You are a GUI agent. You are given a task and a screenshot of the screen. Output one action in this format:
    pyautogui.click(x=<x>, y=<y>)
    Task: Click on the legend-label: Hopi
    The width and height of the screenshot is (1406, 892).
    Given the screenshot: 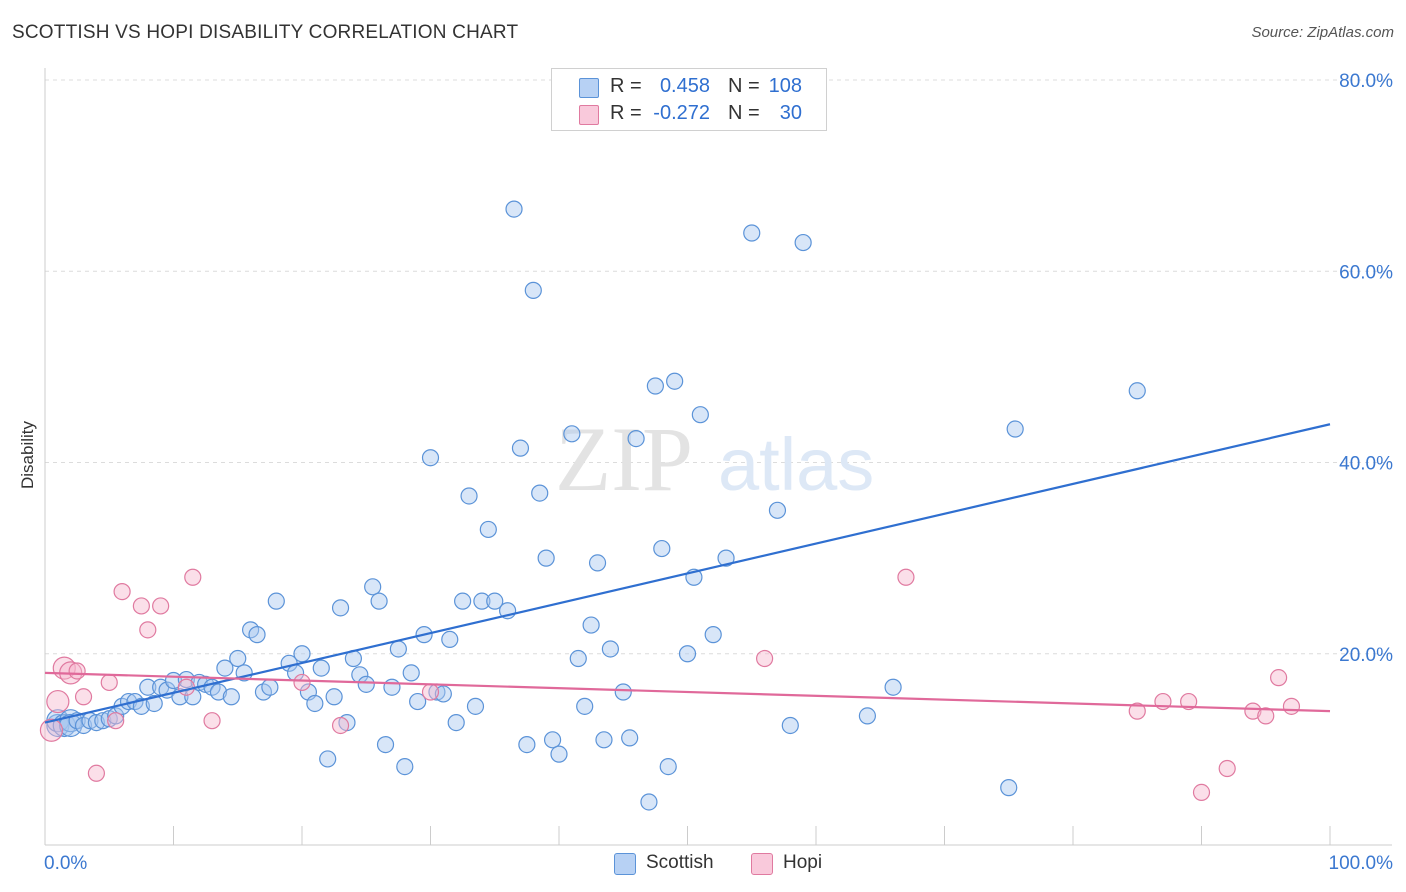 What is the action you would take?
    pyautogui.click(x=803, y=862)
    